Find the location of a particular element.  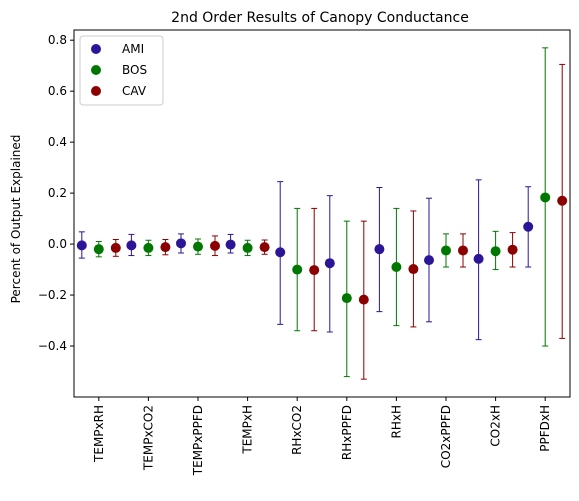

y-tick-label: 0.2 is located at coordinates (57, 193).